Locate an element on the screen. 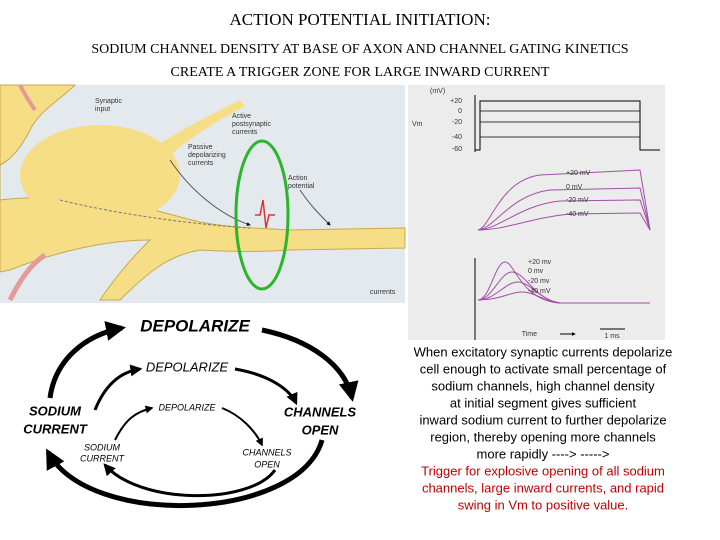 This screenshot has width=720, height=540. neuron-label: input is located at coordinates (102, 109).